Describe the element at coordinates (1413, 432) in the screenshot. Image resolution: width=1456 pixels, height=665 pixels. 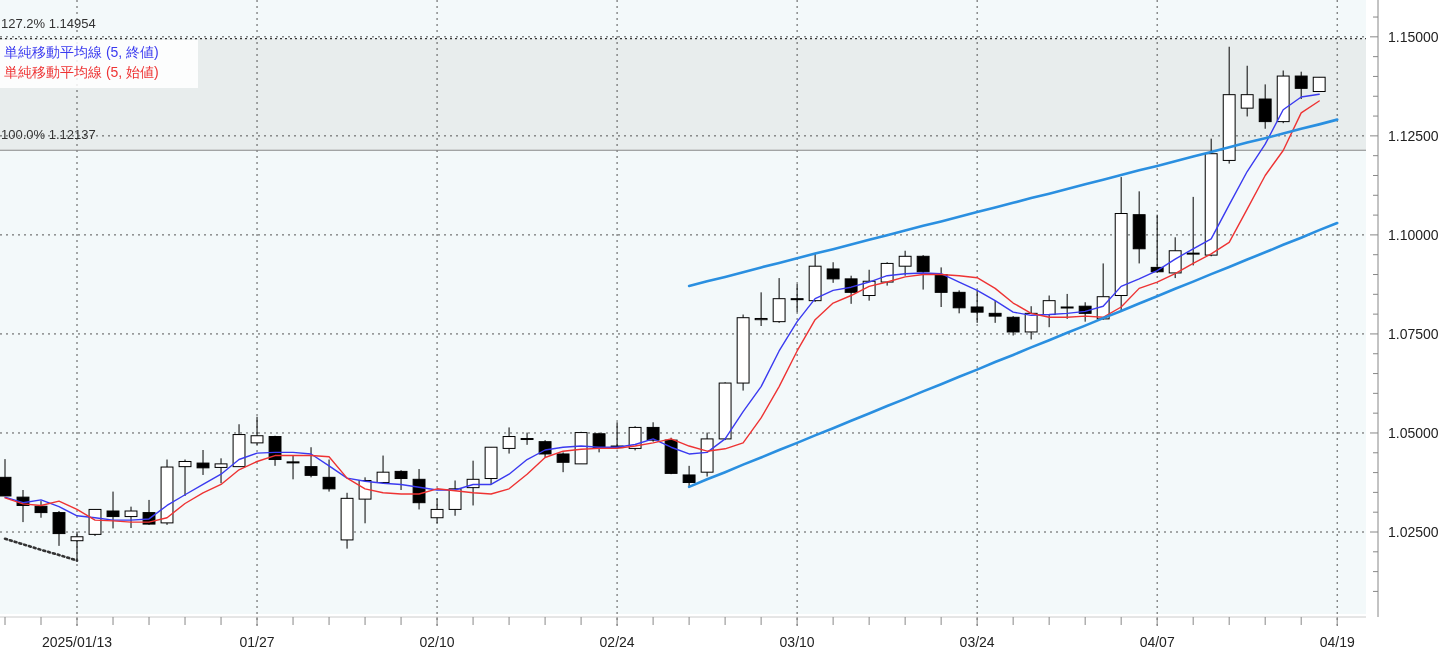
I see `y-tick-label: 1.05000` at that location.